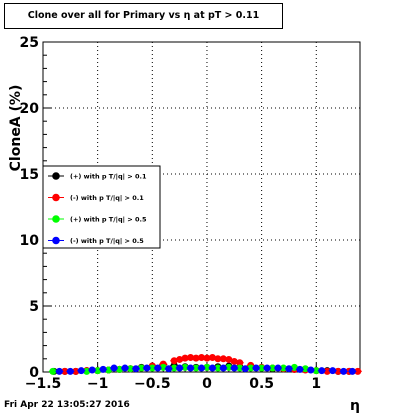 This screenshot has height=414, width=400. Describe the element at coordinates (34, 373) in the screenshot. I see `y-tick-label: 0` at that location.